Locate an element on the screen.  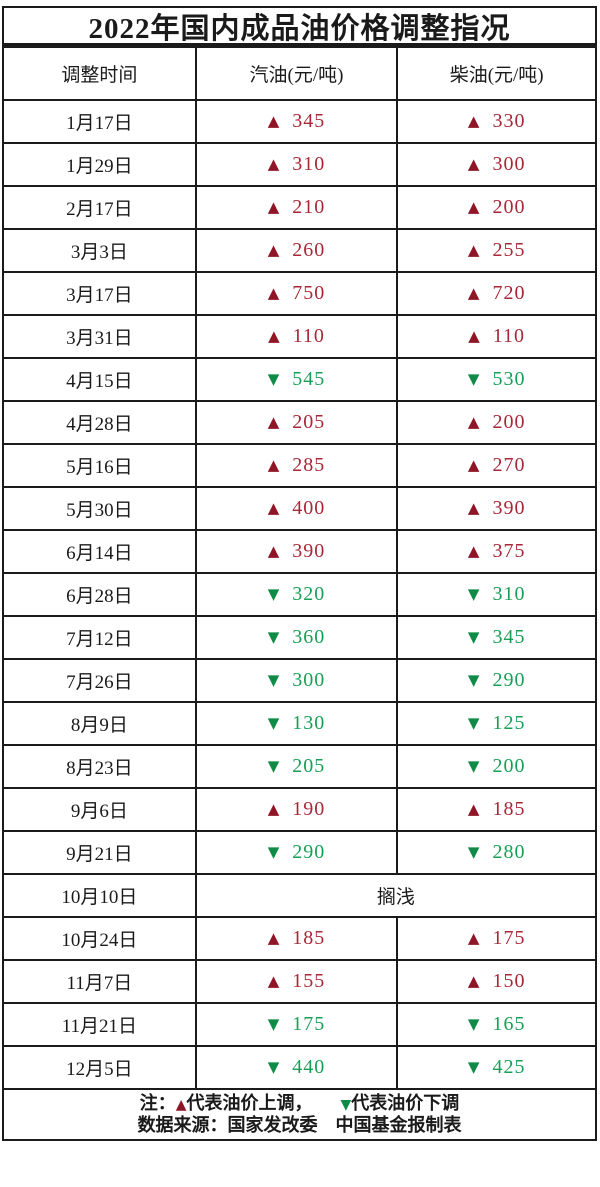
table-row: 5月16日 ▲ 285 ▲ 270 is located at coordinates (299, 465).